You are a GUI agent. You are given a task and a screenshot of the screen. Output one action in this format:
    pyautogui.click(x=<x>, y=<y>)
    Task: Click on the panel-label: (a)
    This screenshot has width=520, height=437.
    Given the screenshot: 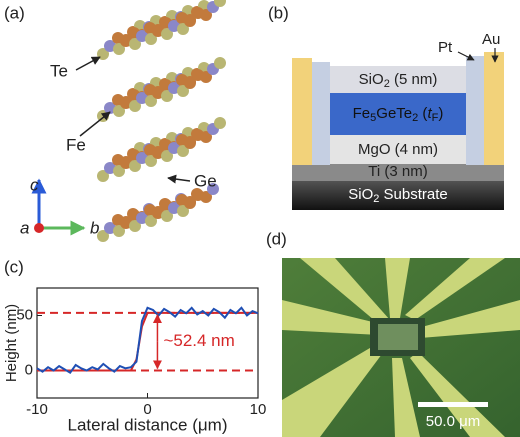 What is the action you would take?
    pyautogui.click(x=14, y=12)
    